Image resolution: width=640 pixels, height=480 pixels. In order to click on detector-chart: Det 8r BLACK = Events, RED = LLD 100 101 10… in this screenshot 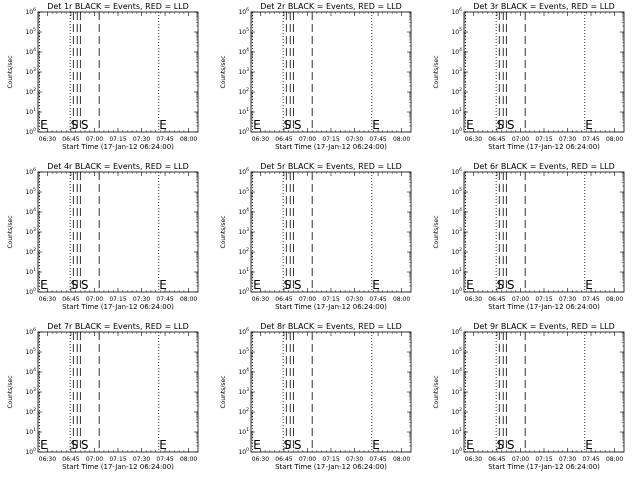, I will do `click(316, 396)`.